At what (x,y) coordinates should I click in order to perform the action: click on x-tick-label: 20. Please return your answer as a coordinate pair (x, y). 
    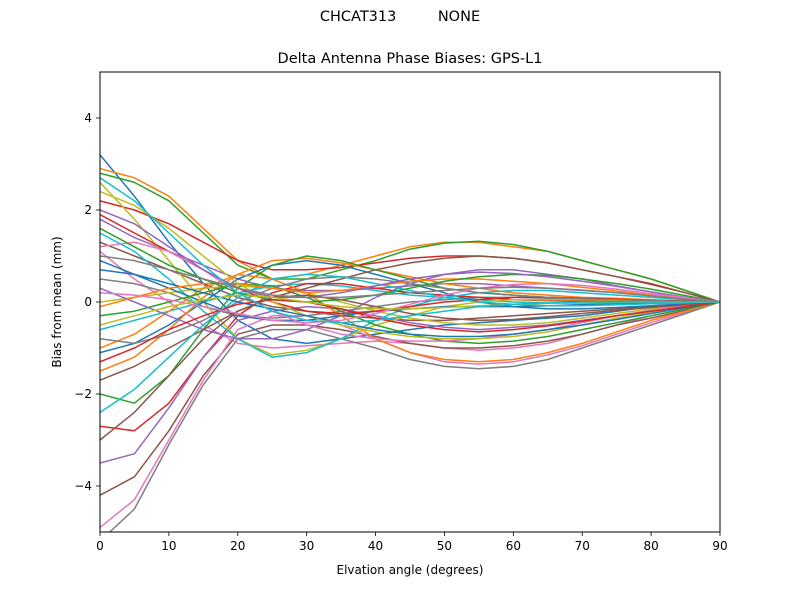
    Looking at the image, I should click on (237, 546).